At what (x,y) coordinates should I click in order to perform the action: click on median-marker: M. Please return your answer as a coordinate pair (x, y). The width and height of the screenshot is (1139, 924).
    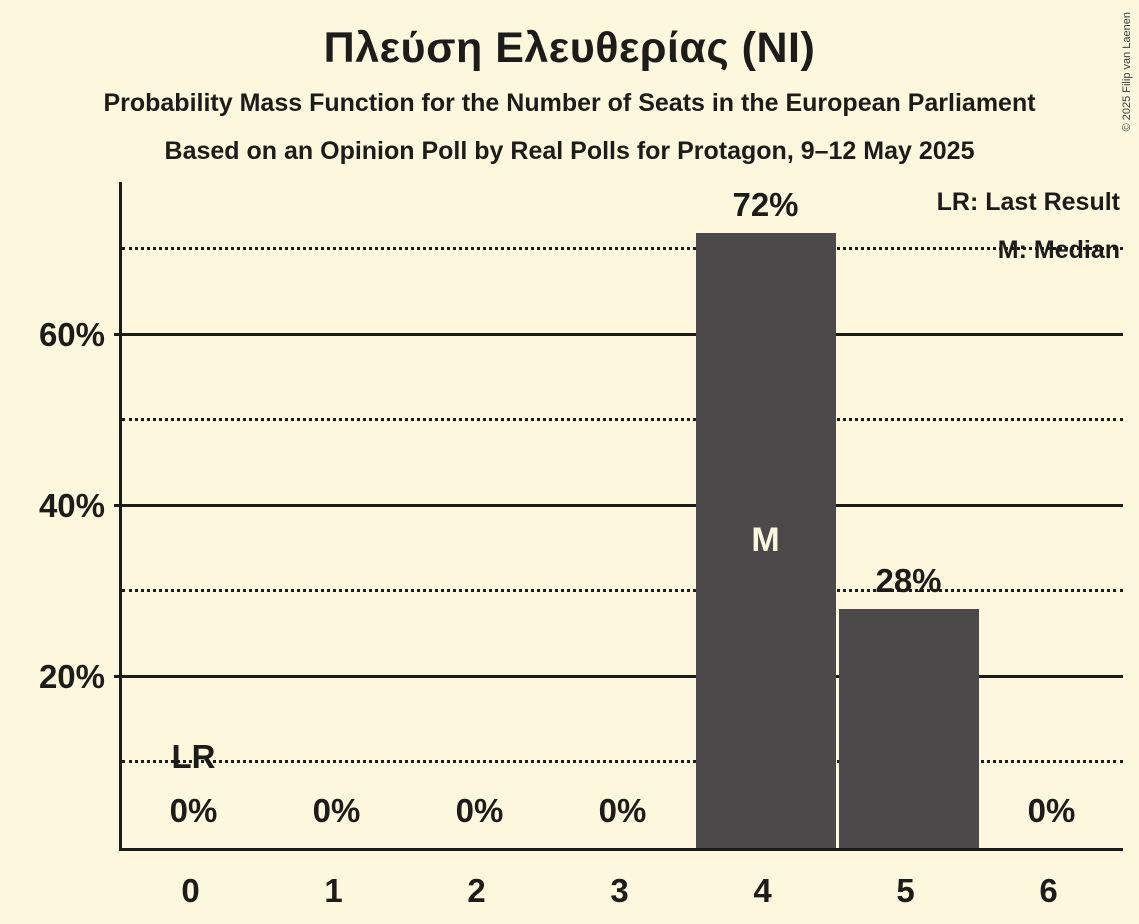
    Looking at the image, I should click on (765, 540).